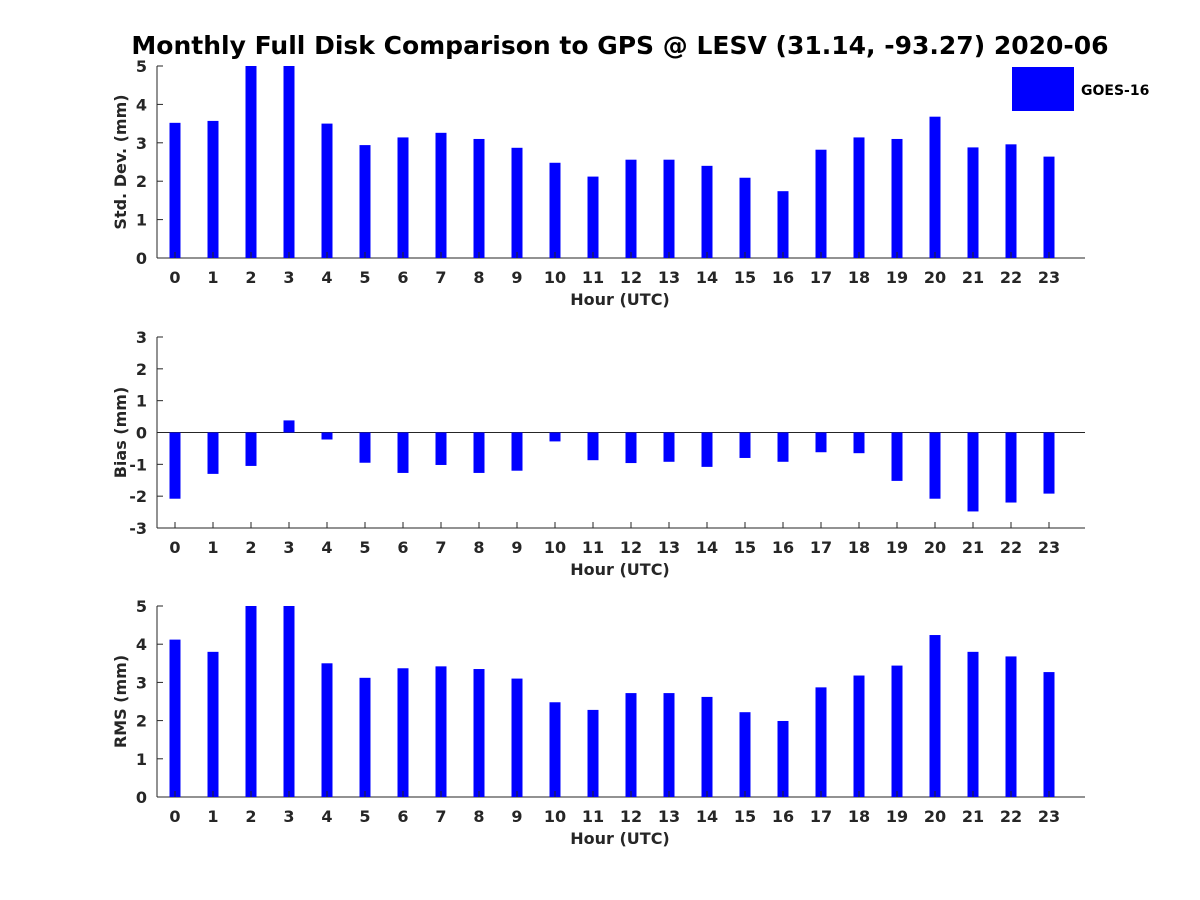 The height and width of the screenshot is (900, 1200). What do you see at coordinates (555, 277) in the screenshot?
I see `std-dev-x-tick-label: 10` at bounding box center [555, 277].